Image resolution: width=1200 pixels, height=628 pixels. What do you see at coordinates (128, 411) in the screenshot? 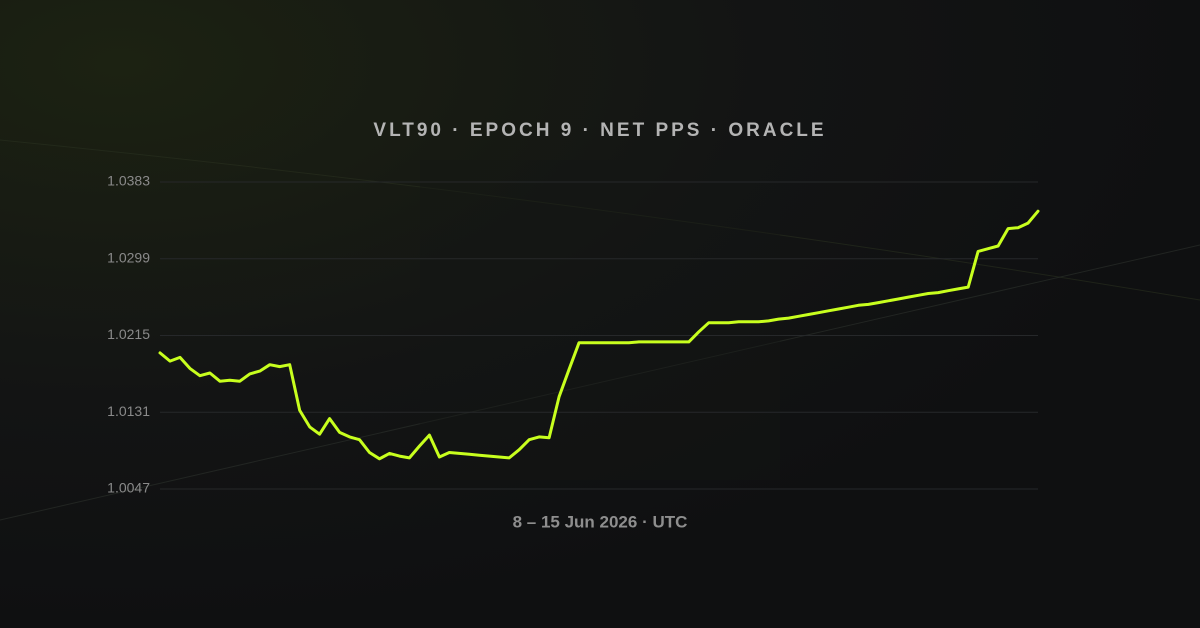
I see `y-tick-label: 1.0131` at bounding box center [128, 411].